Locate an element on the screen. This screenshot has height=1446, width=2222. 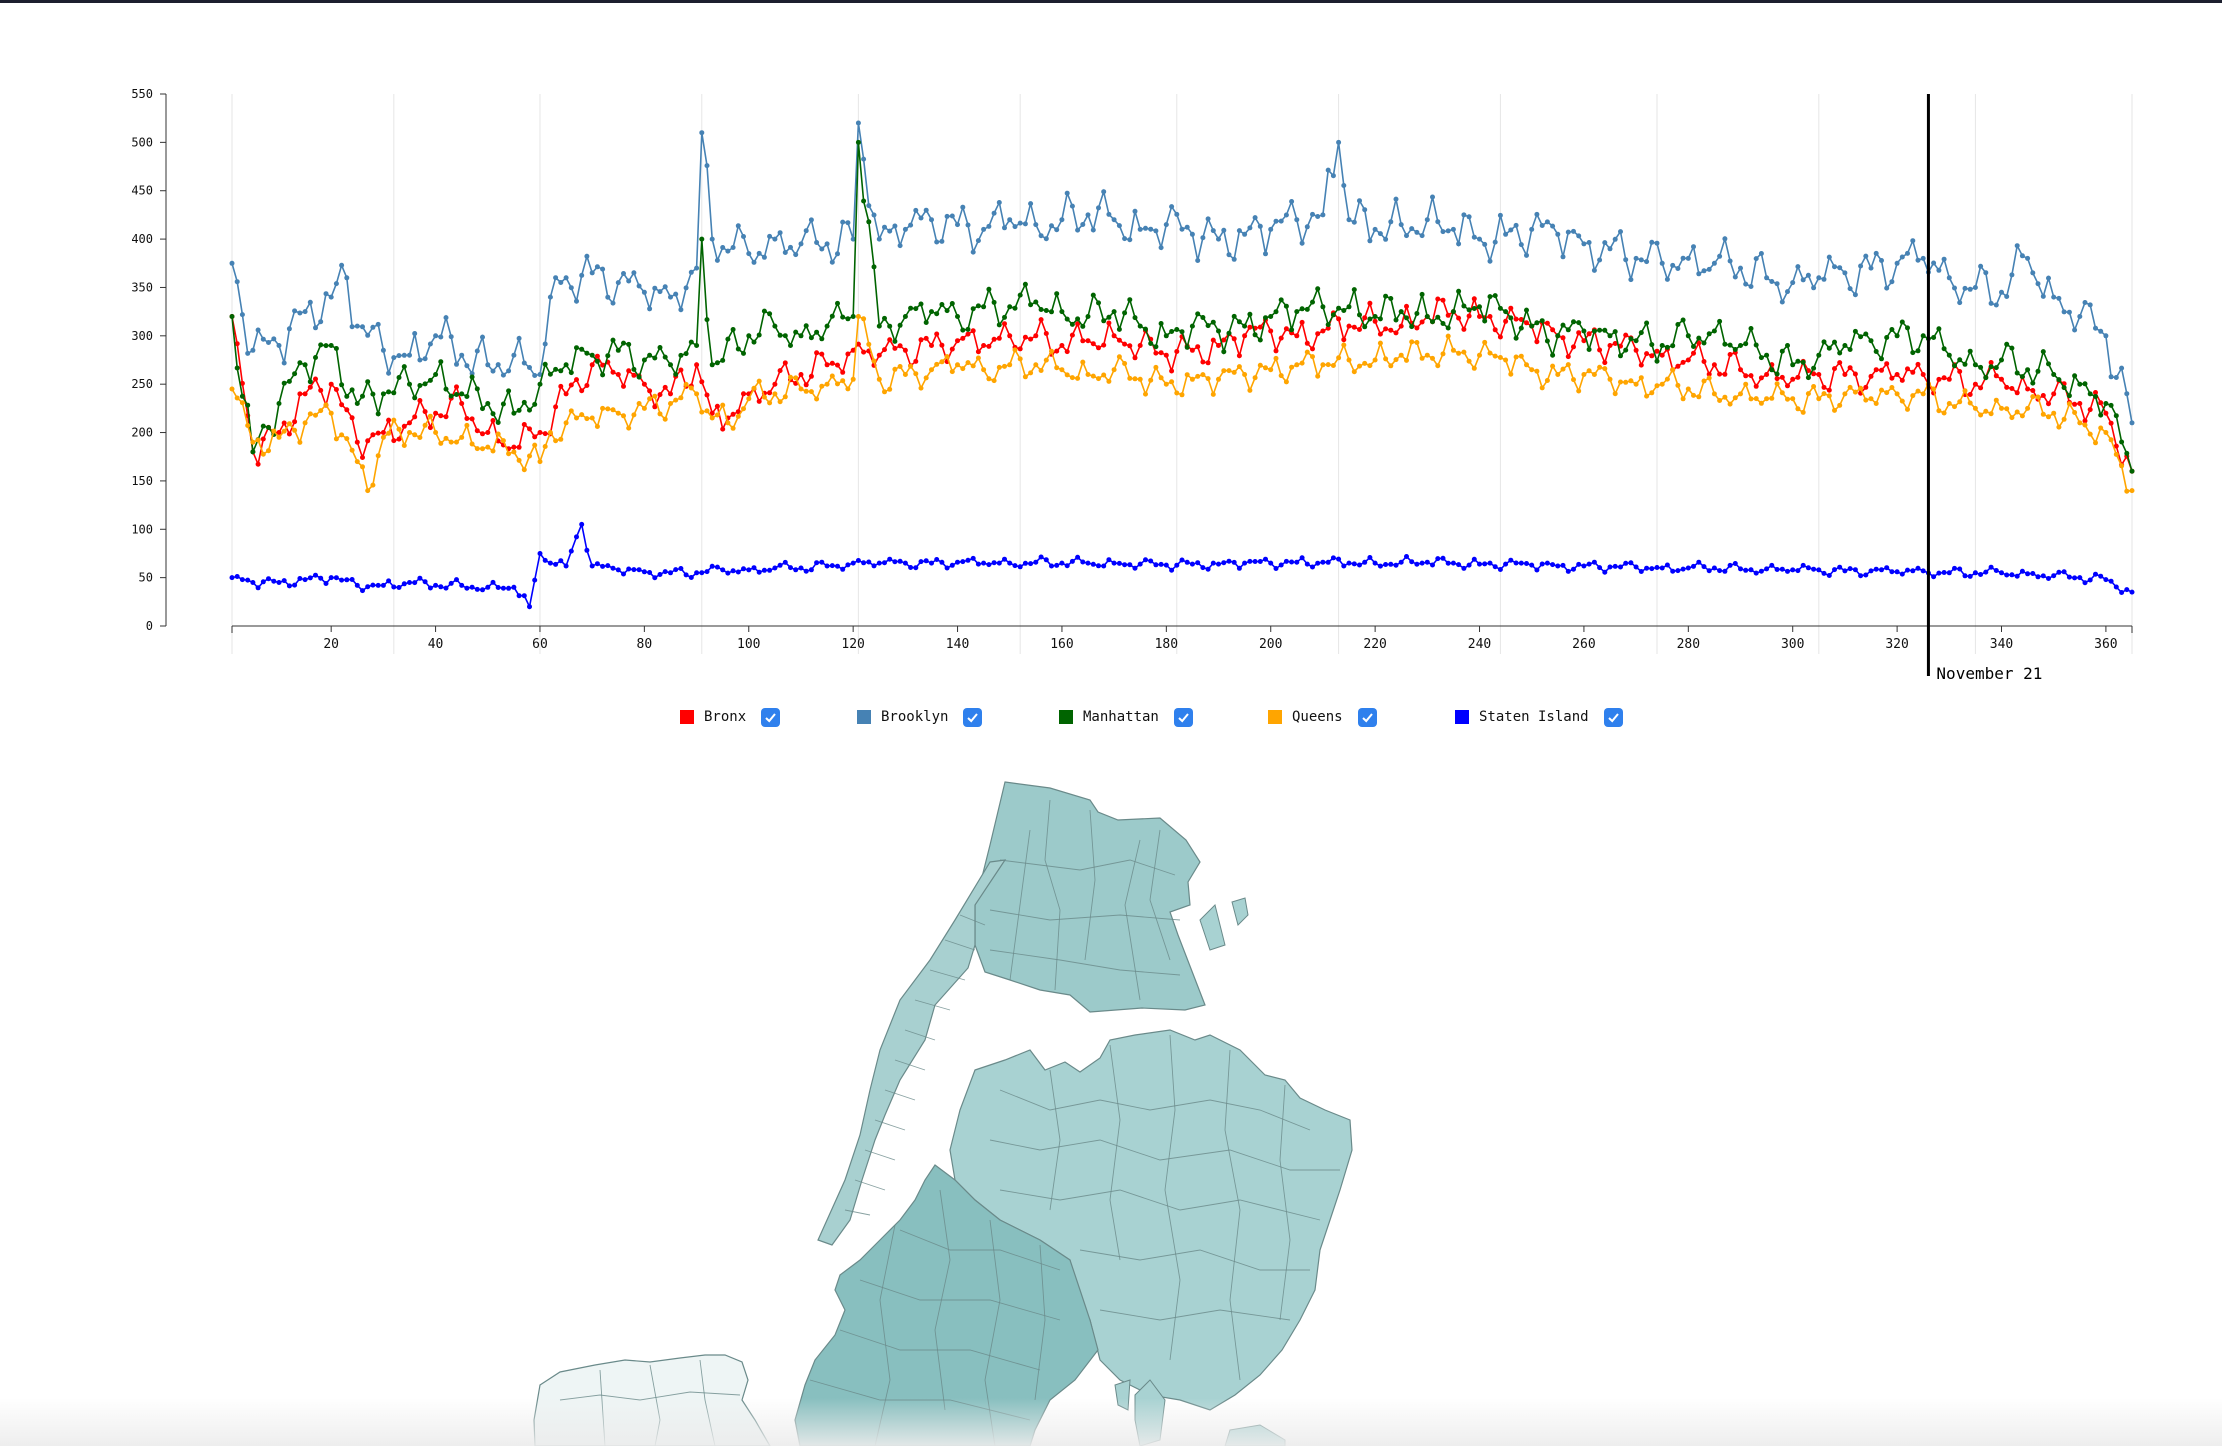
bronx-region is located at coordinates (1111, 897).